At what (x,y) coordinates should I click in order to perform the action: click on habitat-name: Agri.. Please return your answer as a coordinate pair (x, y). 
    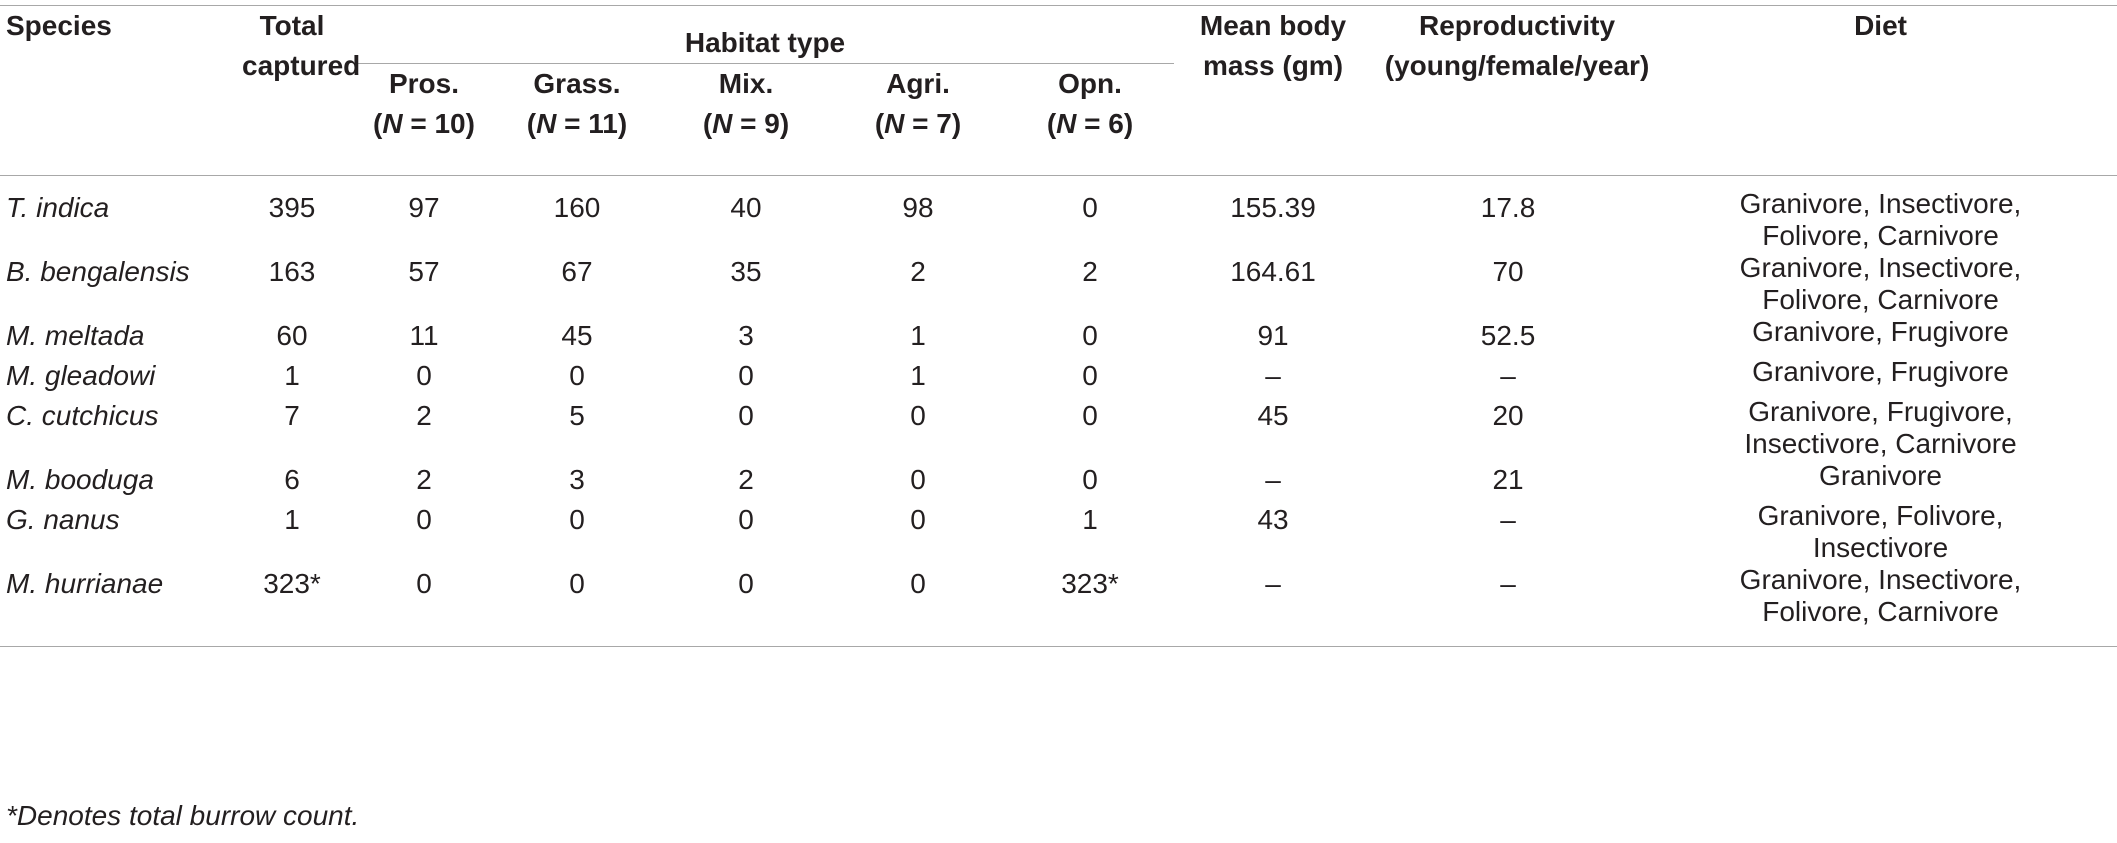
    Looking at the image, I should click on (918, 83).